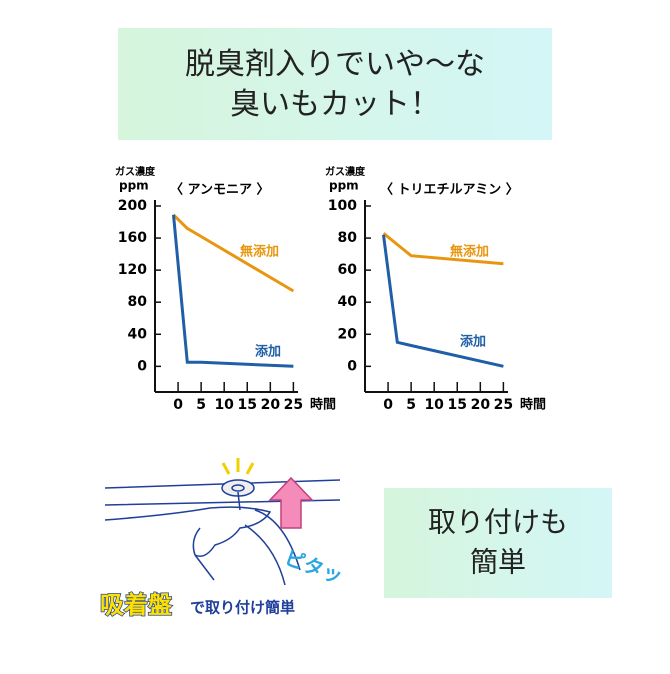 This screenshot has height=674, width=670. I want to click on feature-line: 取り付けも, so click(498, 522).